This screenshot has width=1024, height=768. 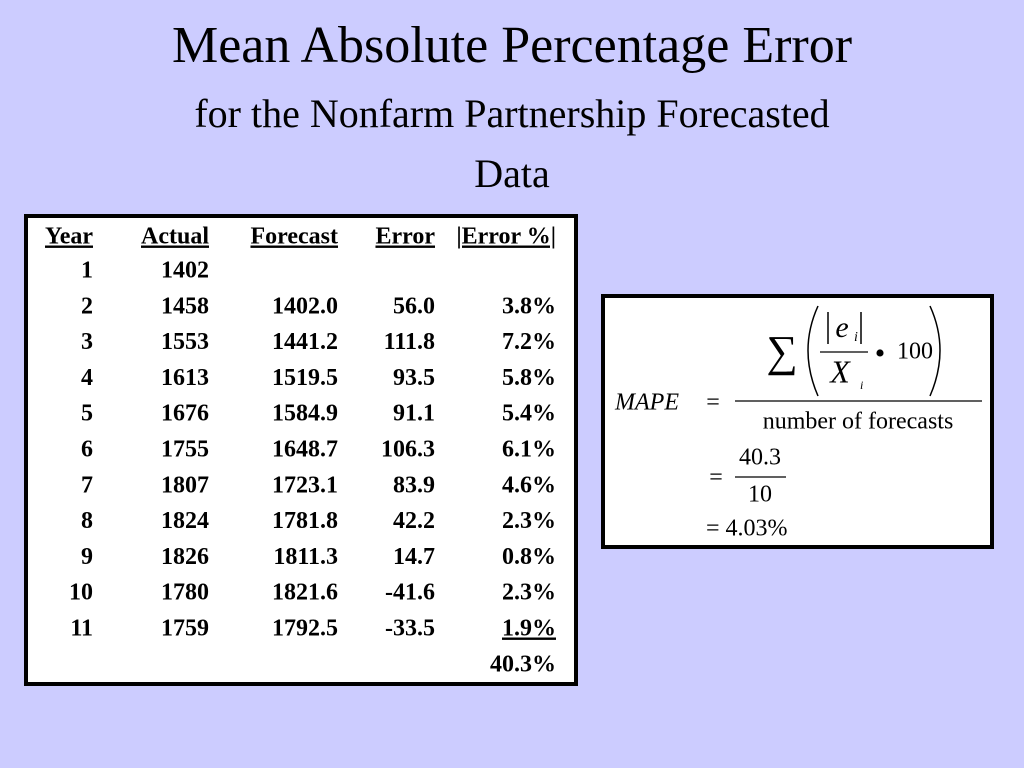 What do you see at coordinates (87, 485) in the screenshot?
I see `table-cell: 7` at bounding box center [87, 485].